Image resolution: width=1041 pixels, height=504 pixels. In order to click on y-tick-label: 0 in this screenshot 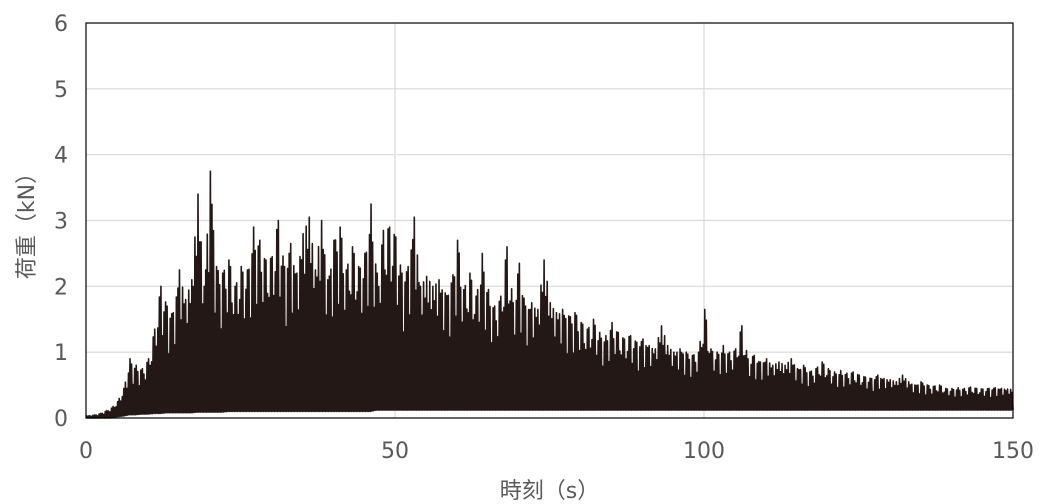, I will do `click(61, 419)`.